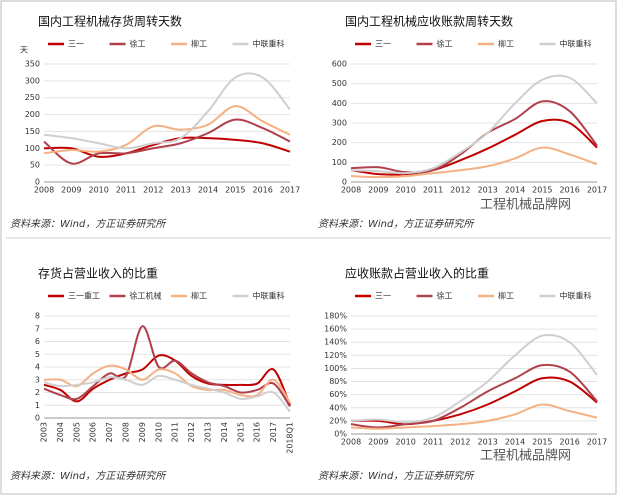 The width and height of the screenshot is (617, 495). What do you see at coordinates (32, 64) in the screenshot?
I see `y-tick-label: 350` at bounding box center [32, 64].